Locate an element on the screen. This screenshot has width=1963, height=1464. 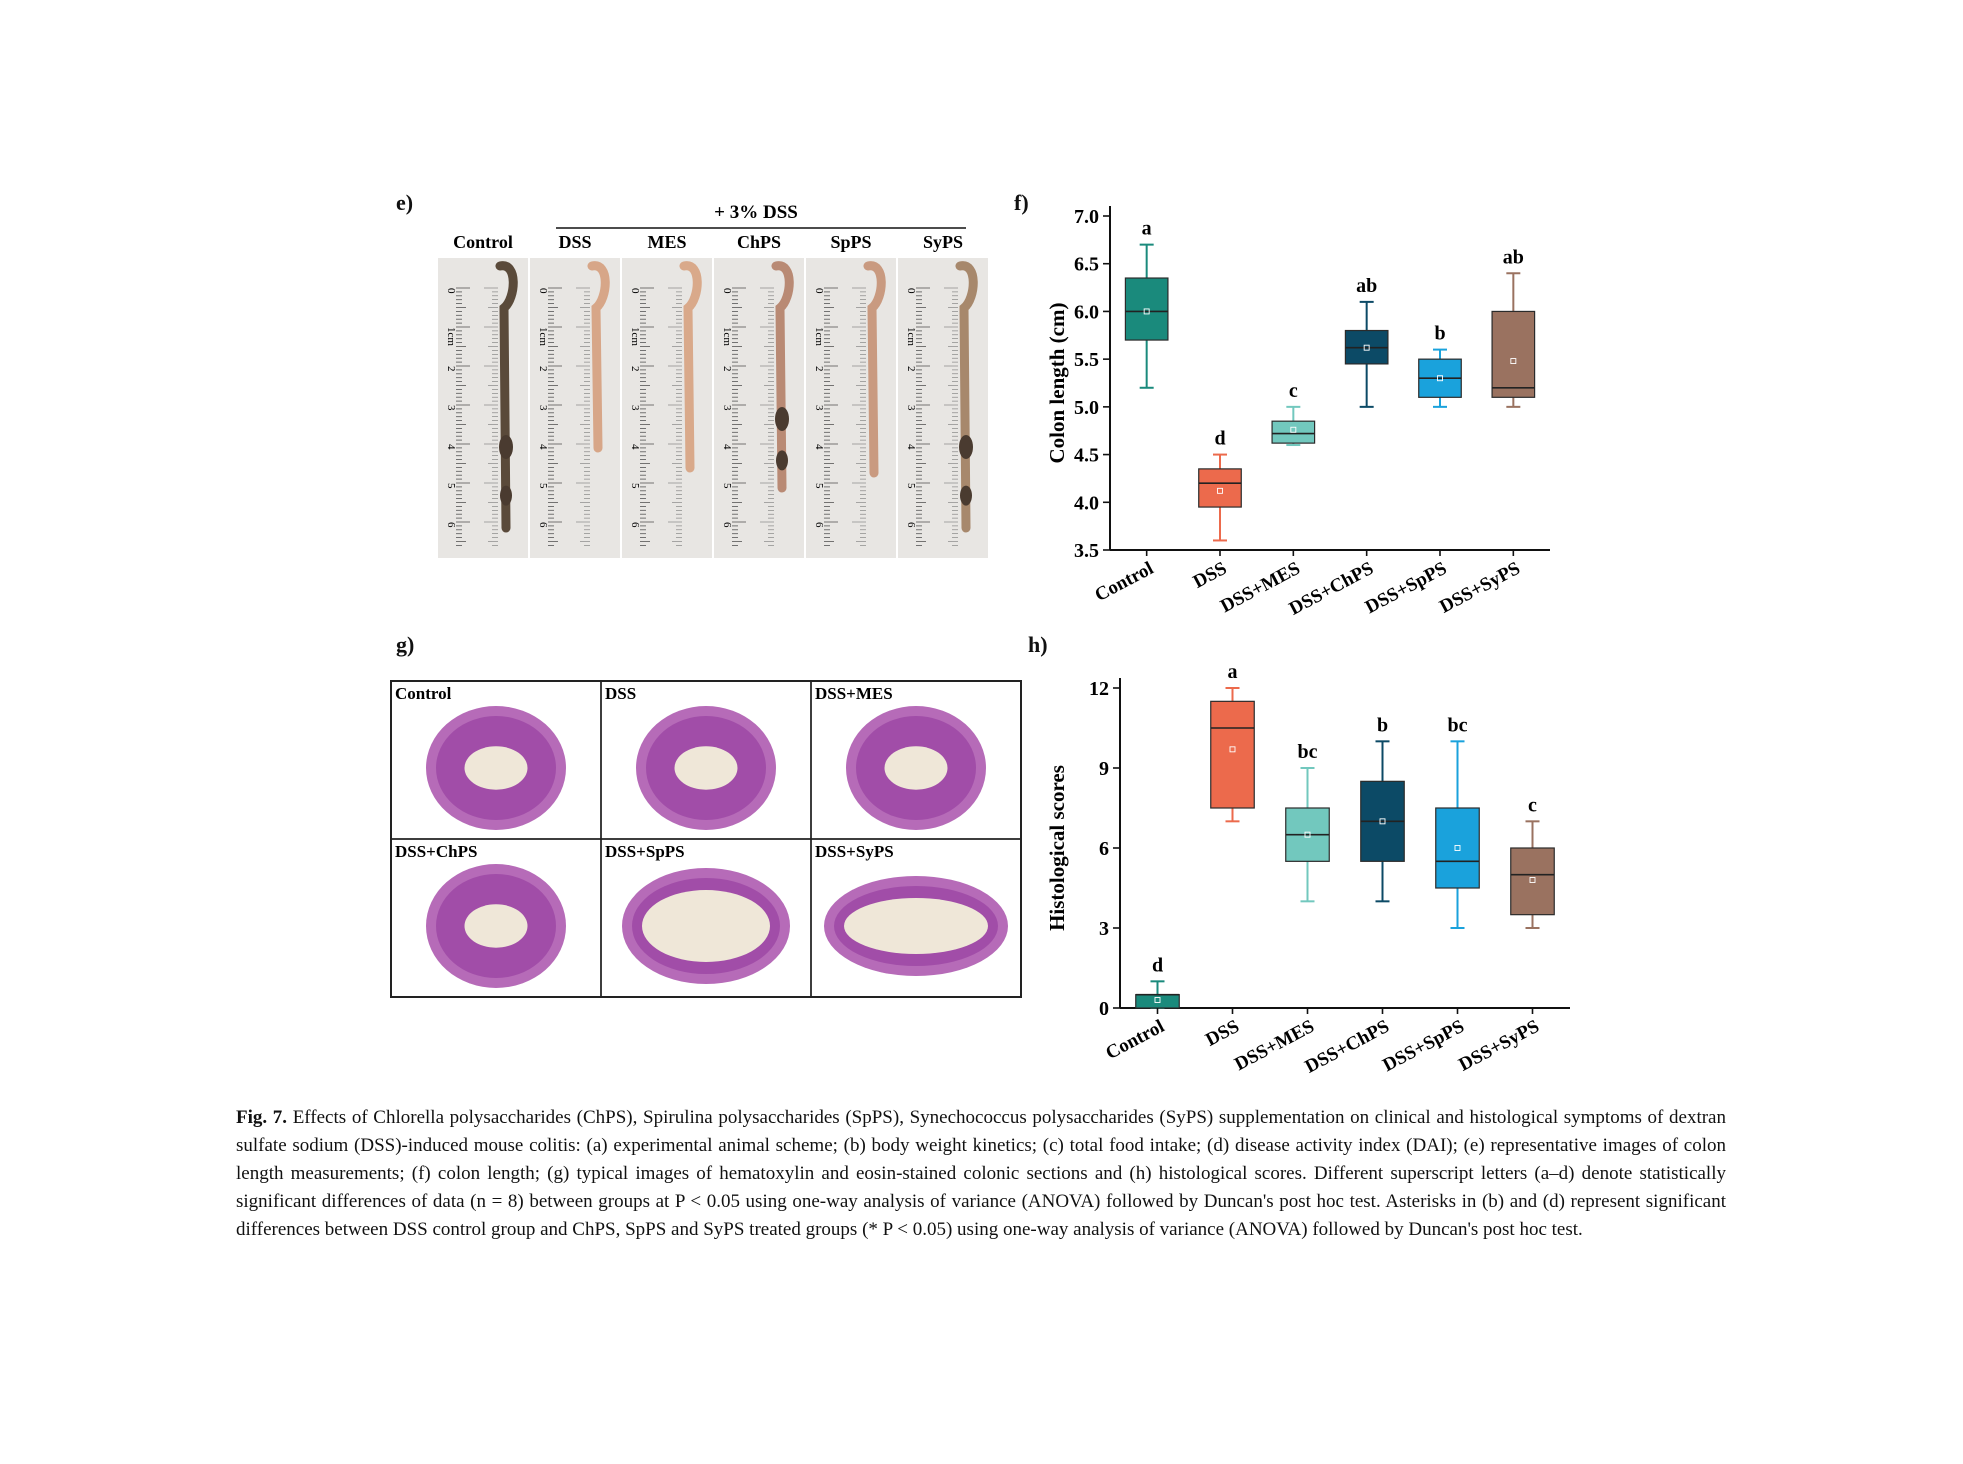
ruler-photo-spps is located at coordinates (851, 408).